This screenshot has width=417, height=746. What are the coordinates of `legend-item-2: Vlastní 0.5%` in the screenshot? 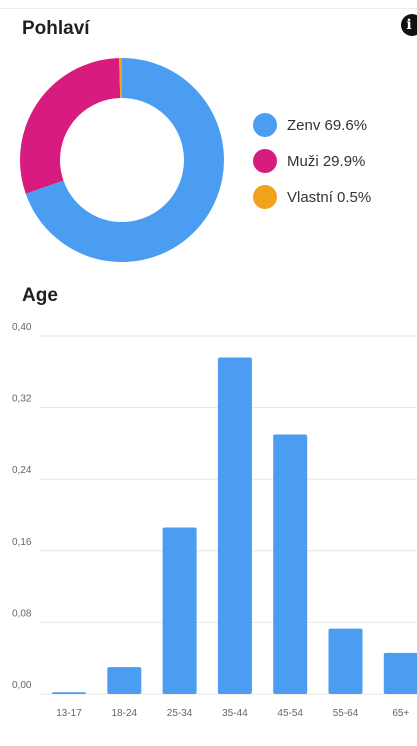 It's located at (312, 197).